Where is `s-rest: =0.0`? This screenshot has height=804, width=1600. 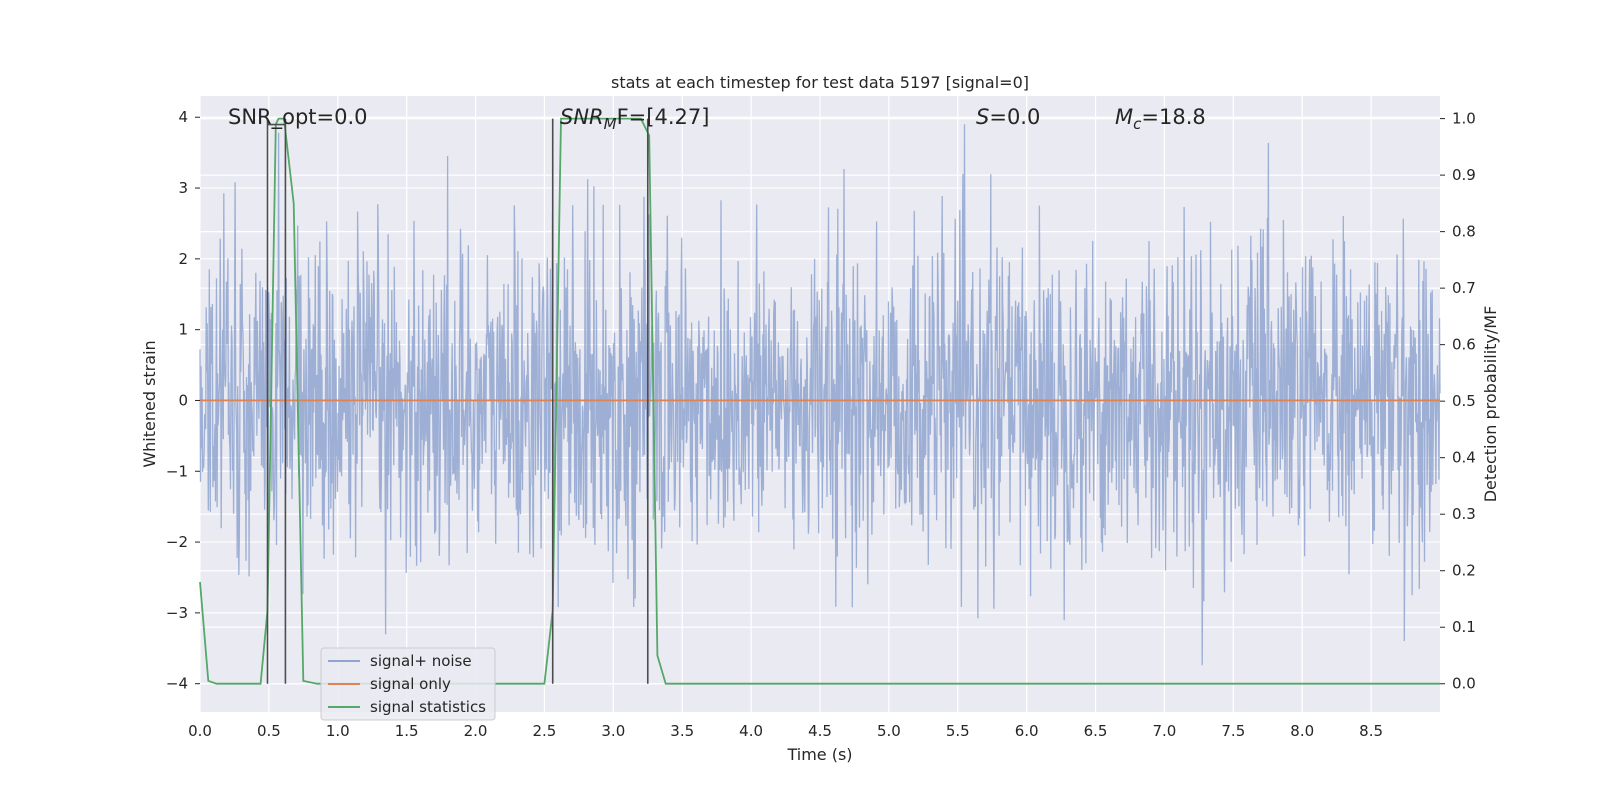
s-rest: =0.0 is located at coordinates (1014, 117).